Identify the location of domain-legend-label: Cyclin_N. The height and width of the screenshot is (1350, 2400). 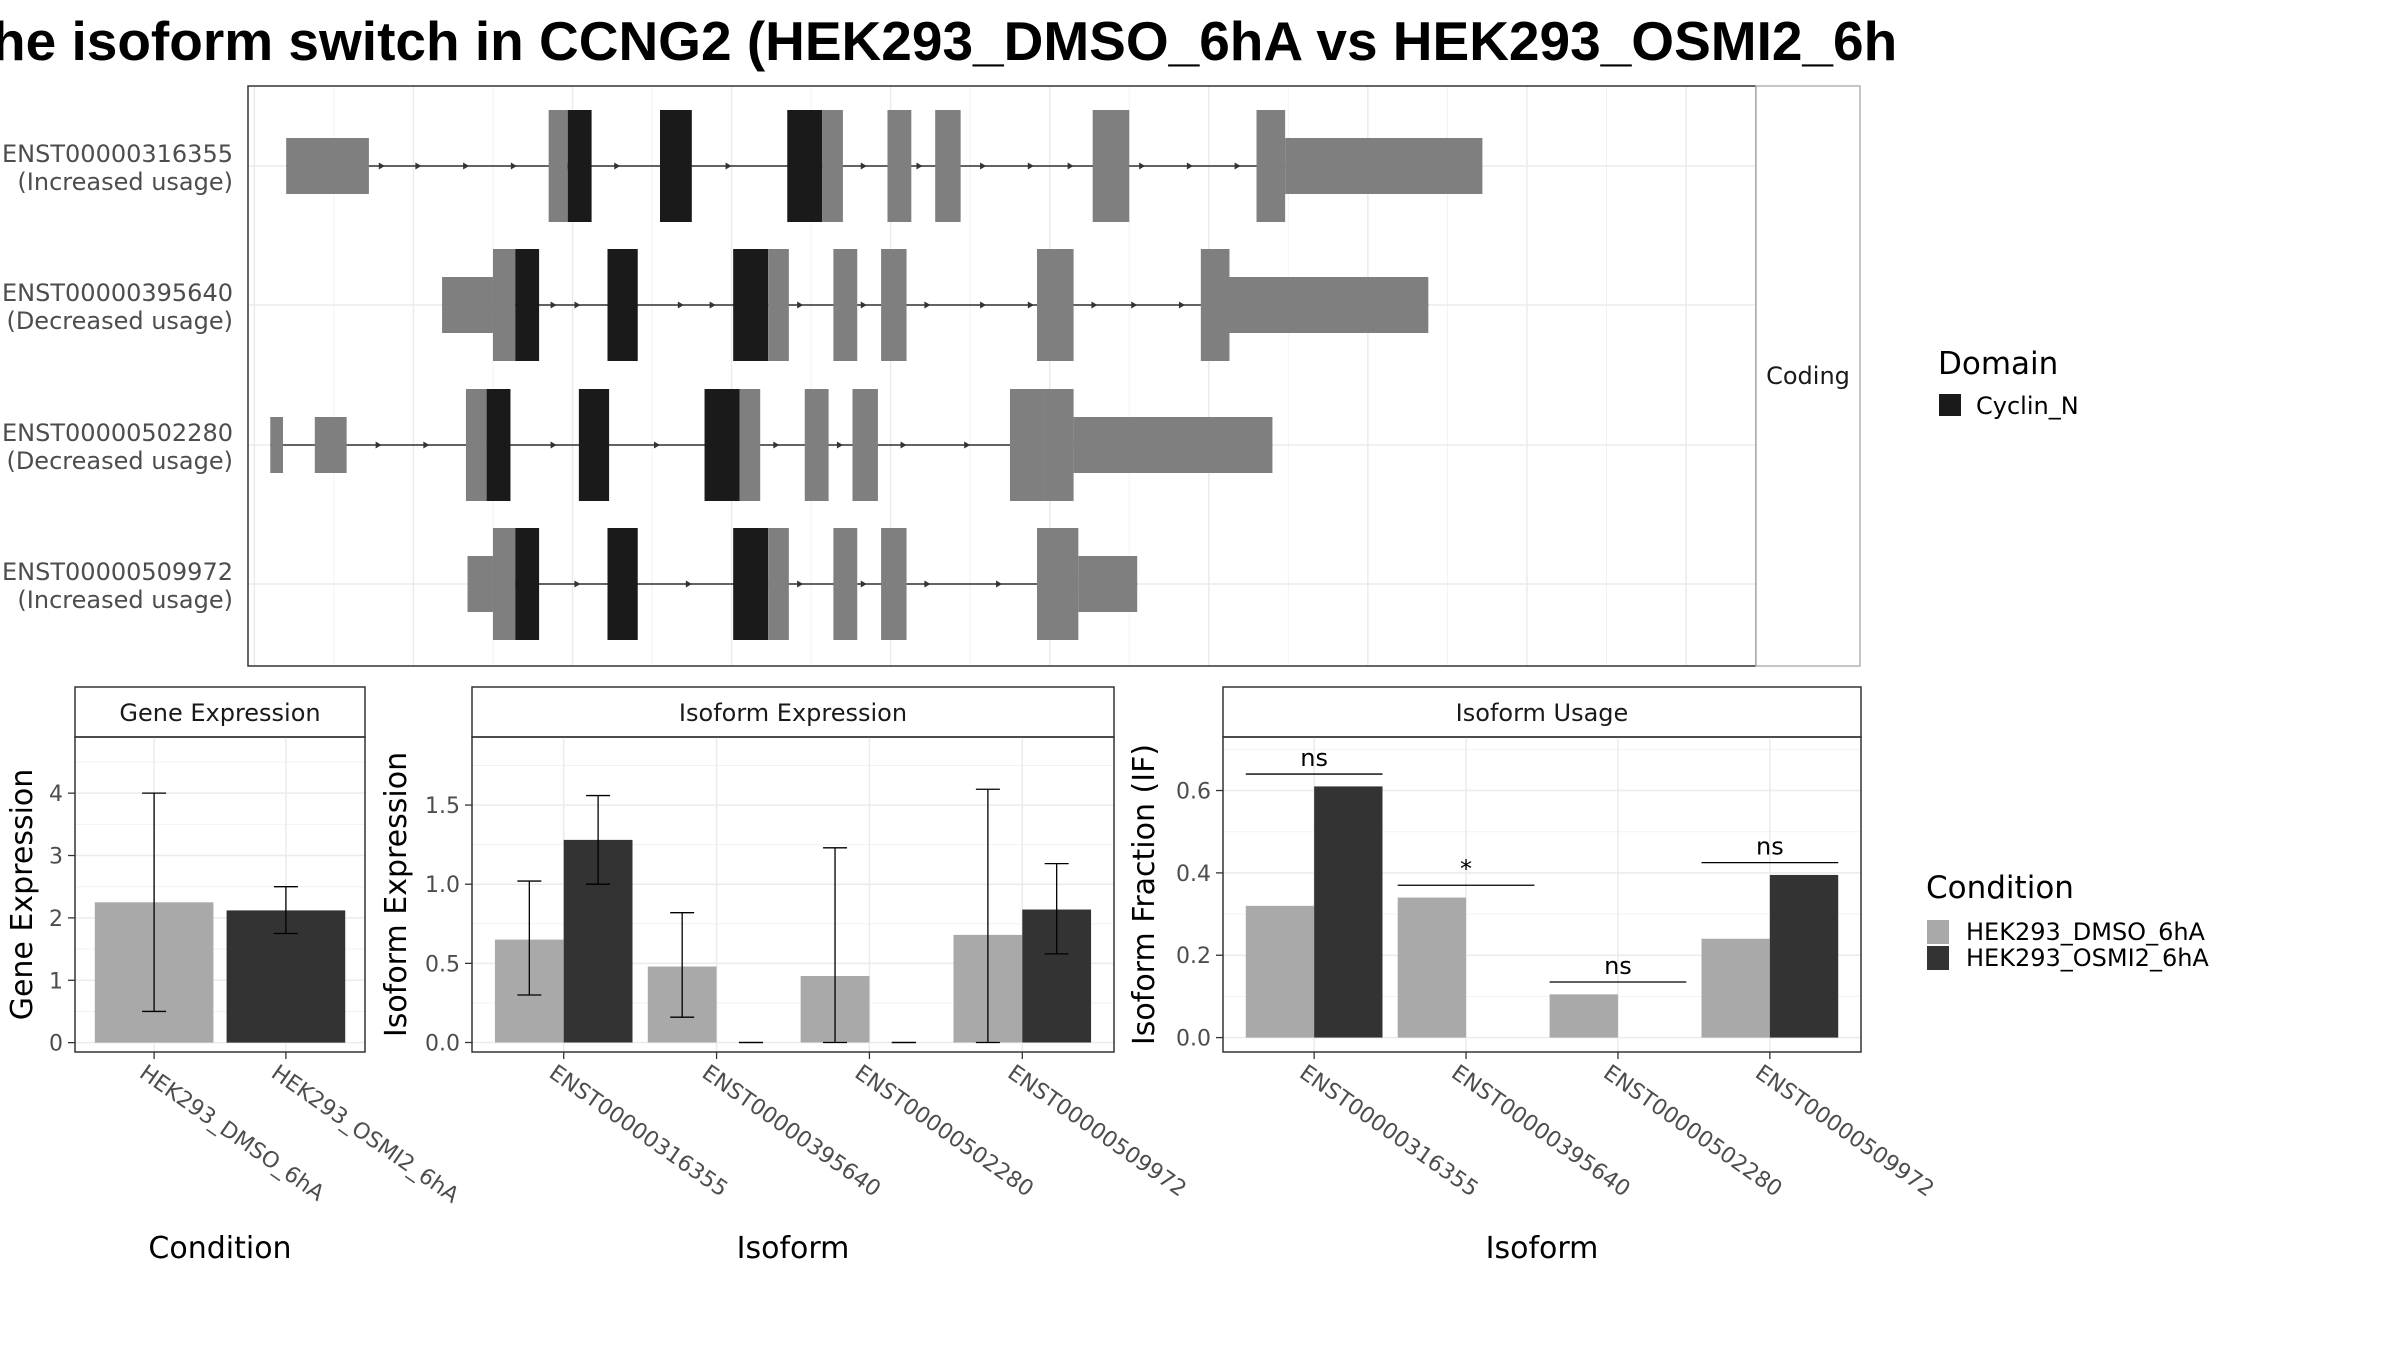
(2027, 406).